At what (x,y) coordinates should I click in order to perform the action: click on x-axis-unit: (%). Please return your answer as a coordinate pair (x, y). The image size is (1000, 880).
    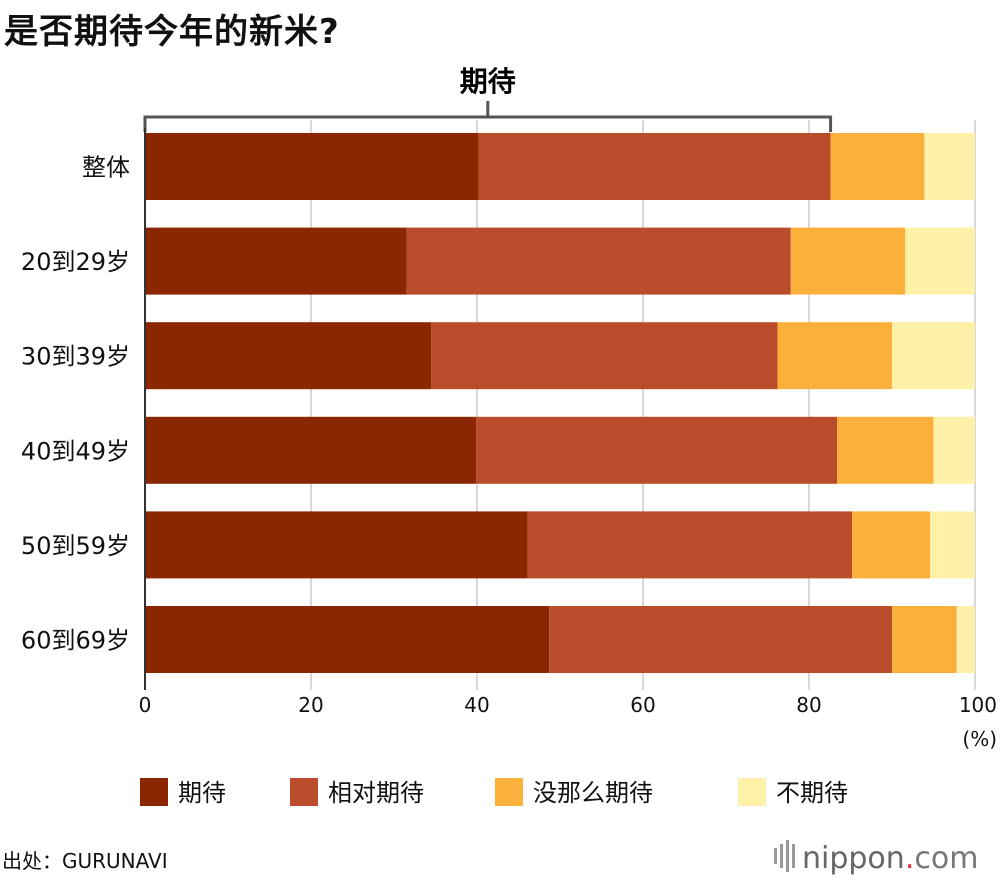
    Looking at the image, I should click on (979, 739).